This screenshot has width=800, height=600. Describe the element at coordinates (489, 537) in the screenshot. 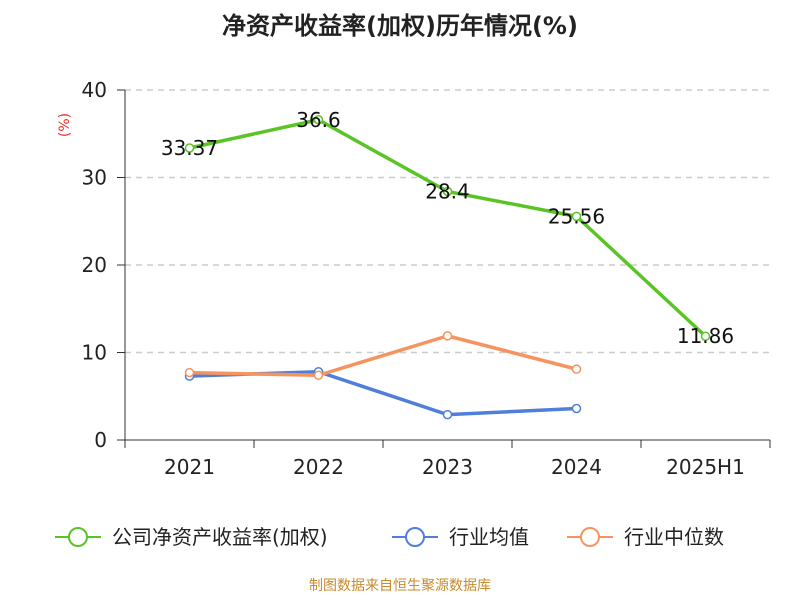

I see `legend-label: 行业均值` at that location.